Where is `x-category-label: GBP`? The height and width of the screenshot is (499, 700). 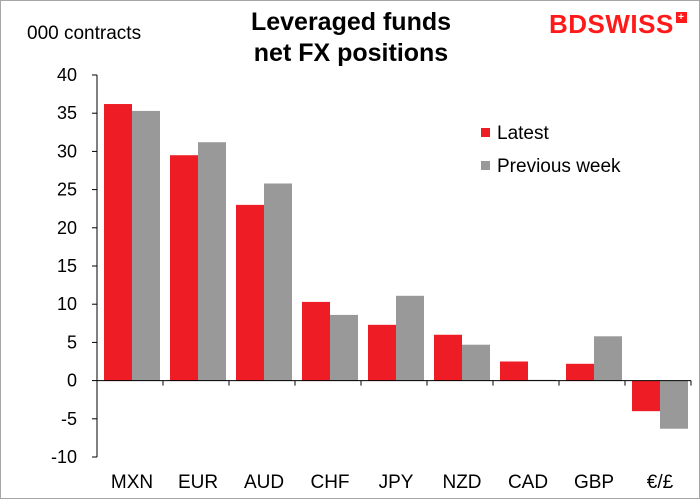
x-category-label: GBP is located at coordinates (594, 482).